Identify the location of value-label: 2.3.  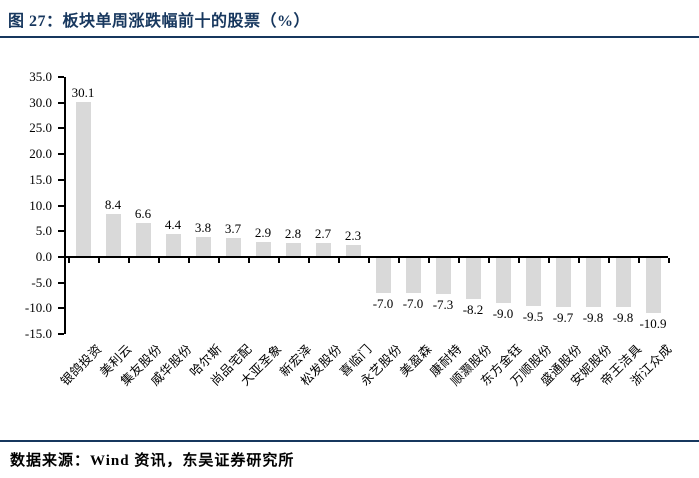
(353, 236).